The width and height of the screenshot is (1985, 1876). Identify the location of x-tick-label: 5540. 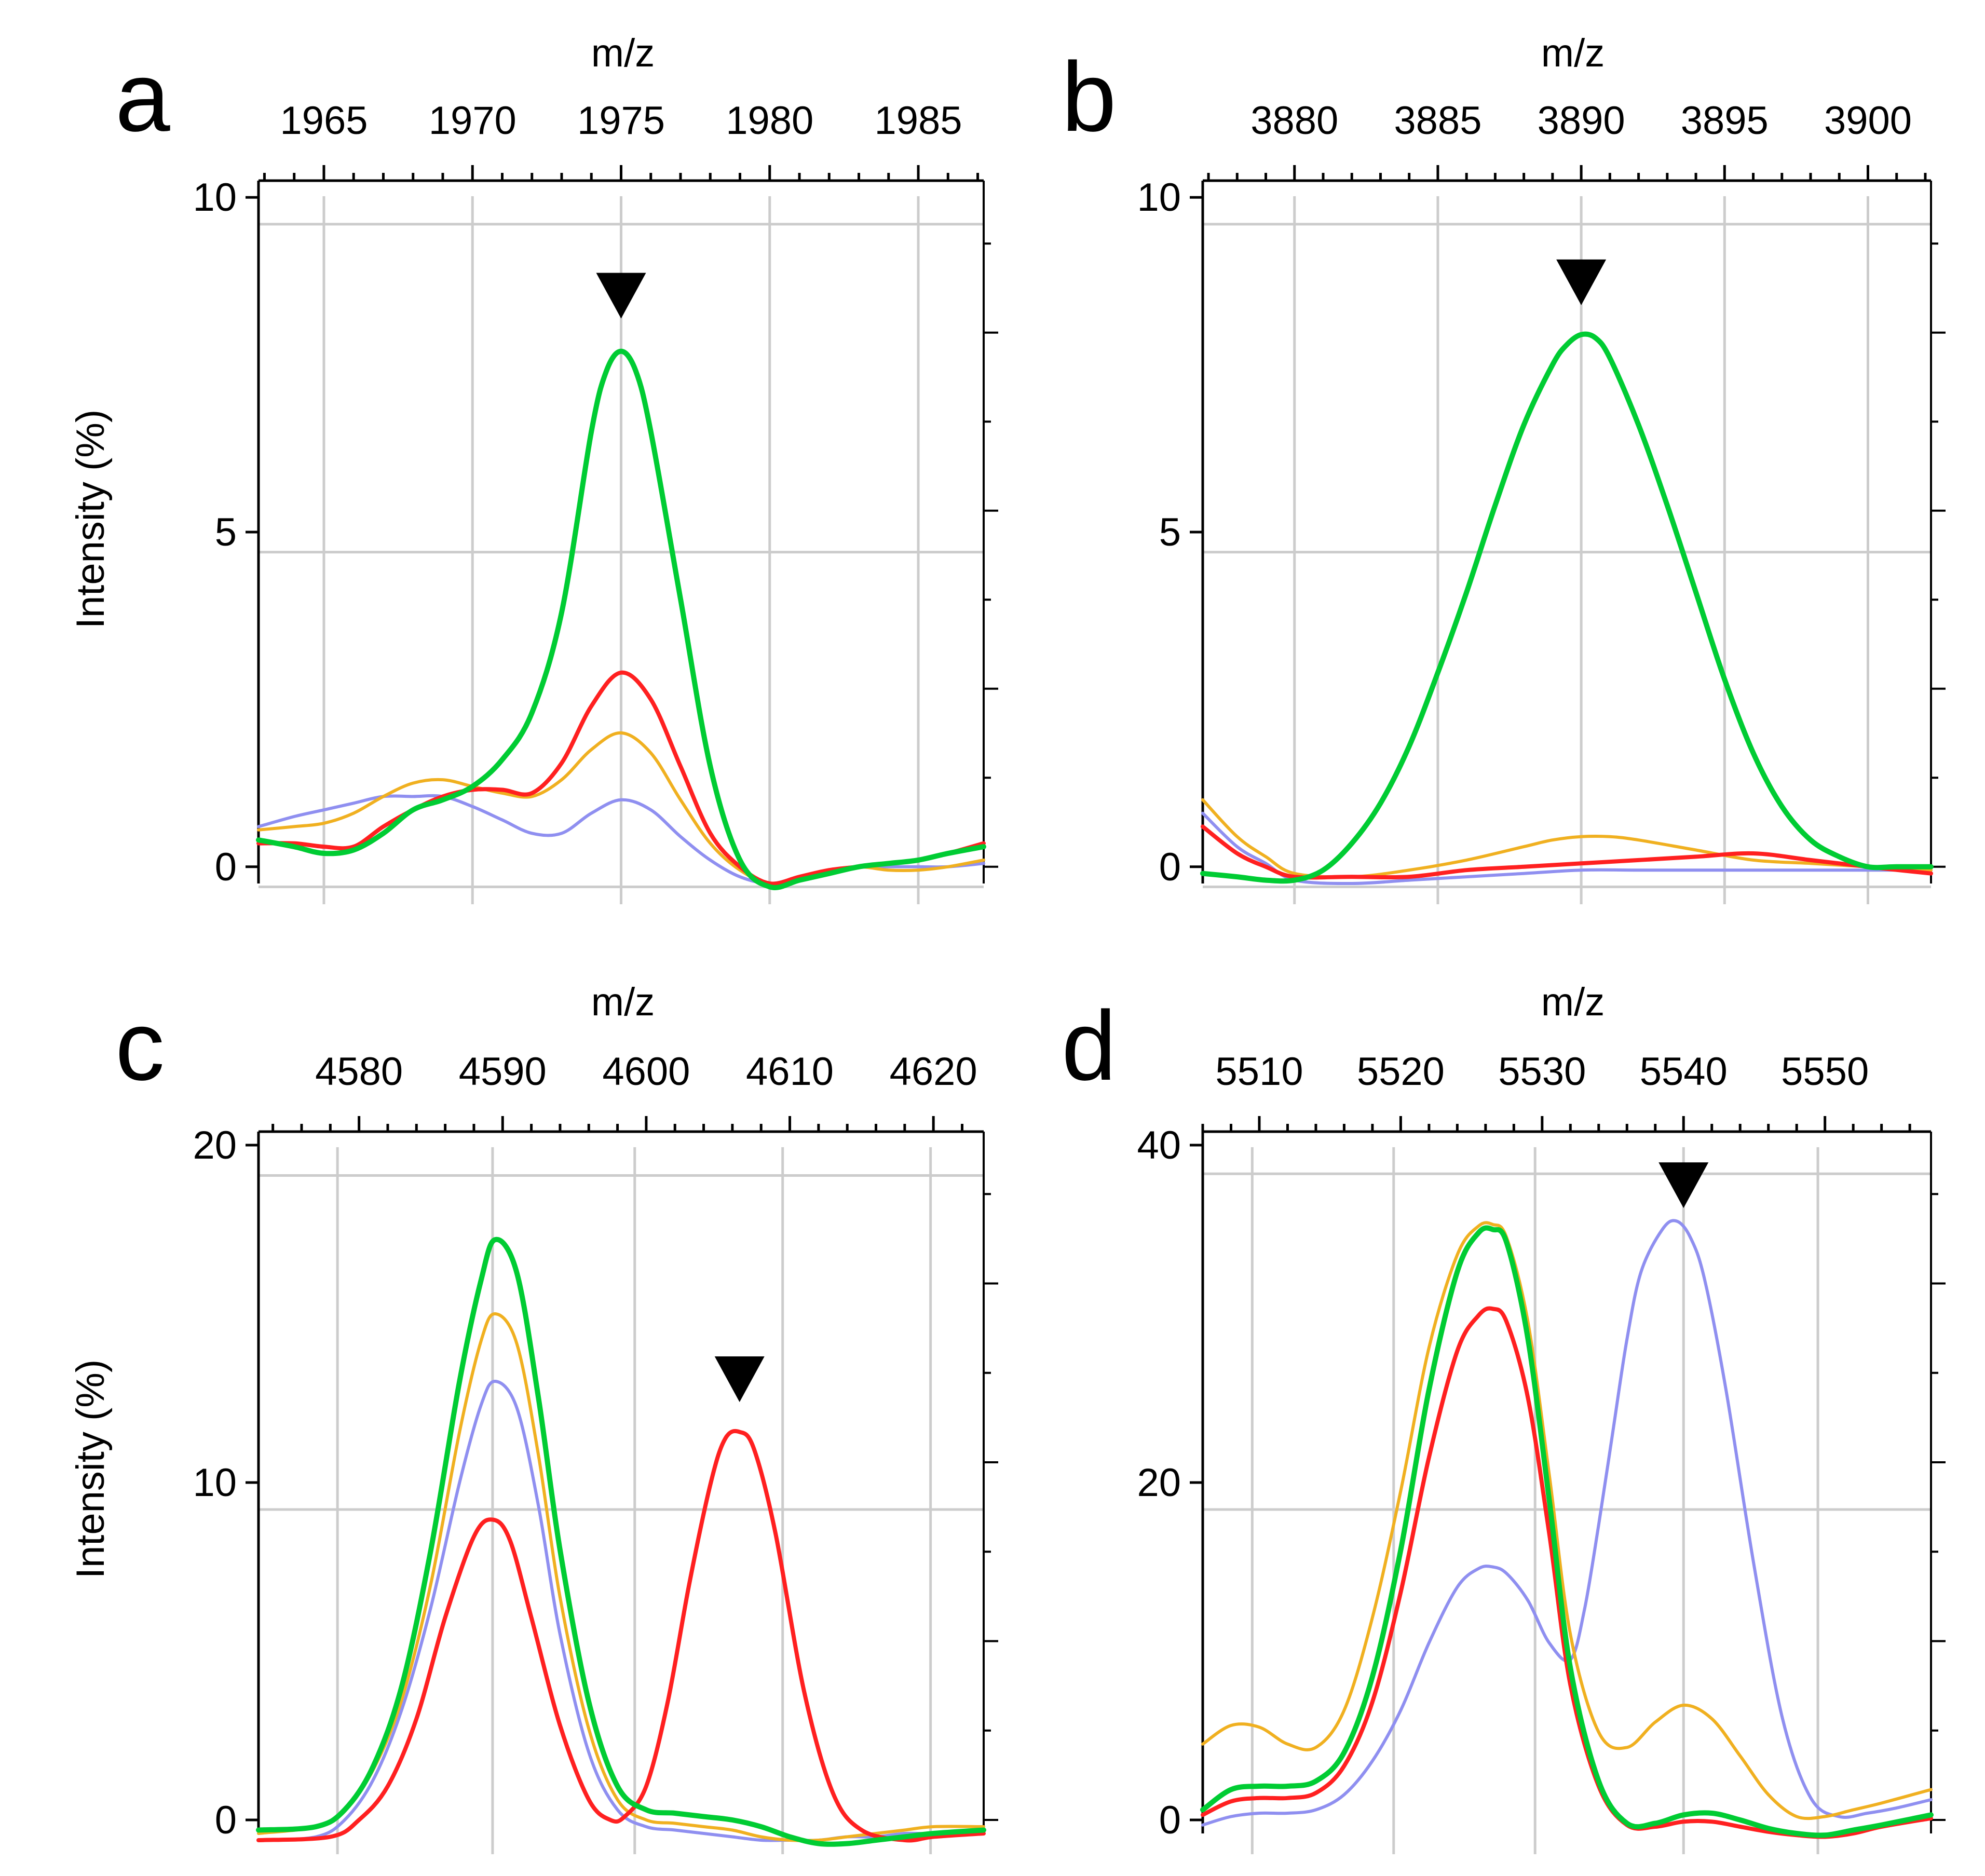
(1684, 1072).